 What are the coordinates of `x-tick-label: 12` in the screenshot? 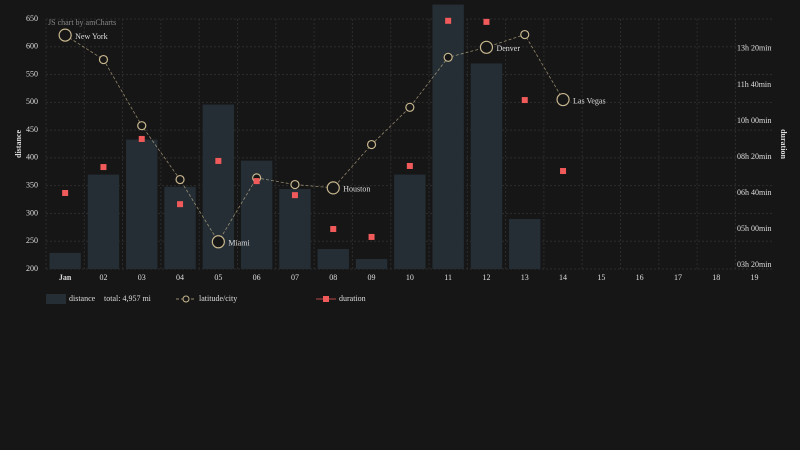 It's located at (486, 277).